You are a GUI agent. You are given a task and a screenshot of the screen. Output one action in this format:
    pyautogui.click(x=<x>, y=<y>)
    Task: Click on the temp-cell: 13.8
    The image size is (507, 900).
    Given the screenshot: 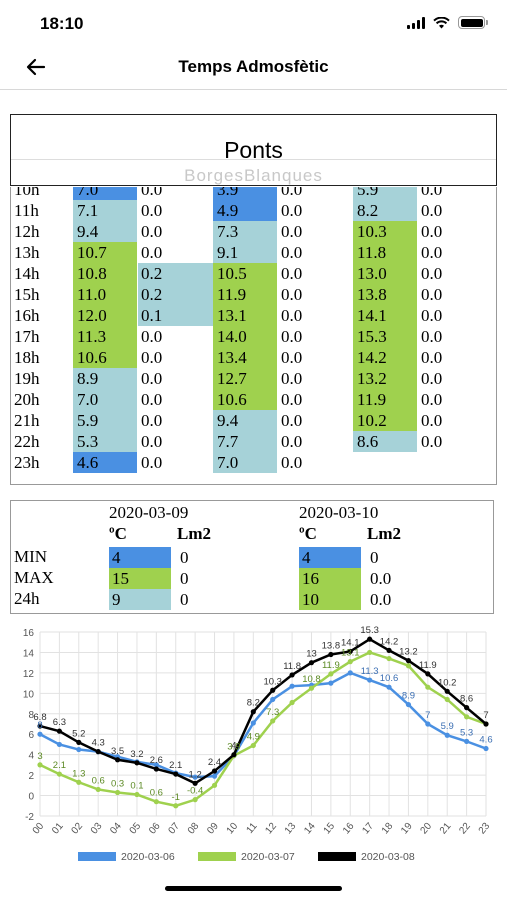 What is the action you would take?
    pyautogui.click(x=385, y=294)
    